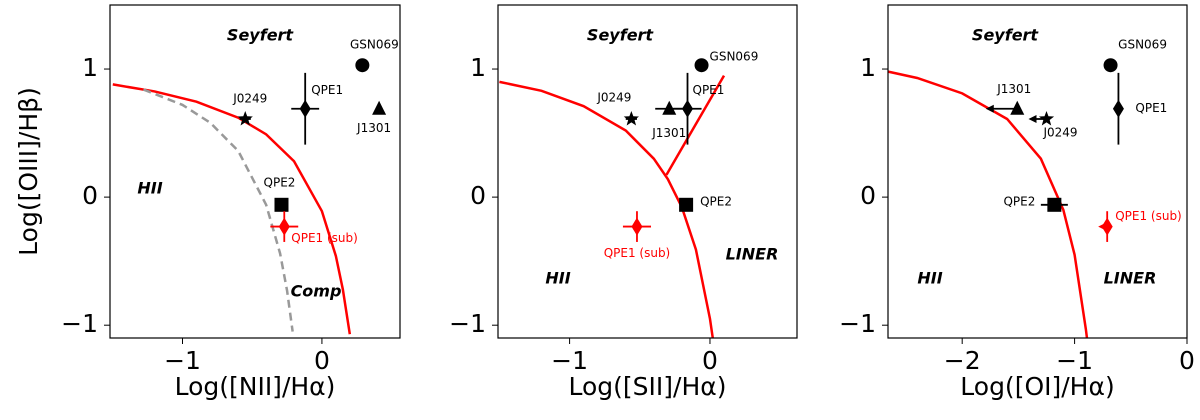  Describe the element at coordinates (648, 386) in the screenshot. I see `x-axis-label: Log([SII]/Hα)` at that location.